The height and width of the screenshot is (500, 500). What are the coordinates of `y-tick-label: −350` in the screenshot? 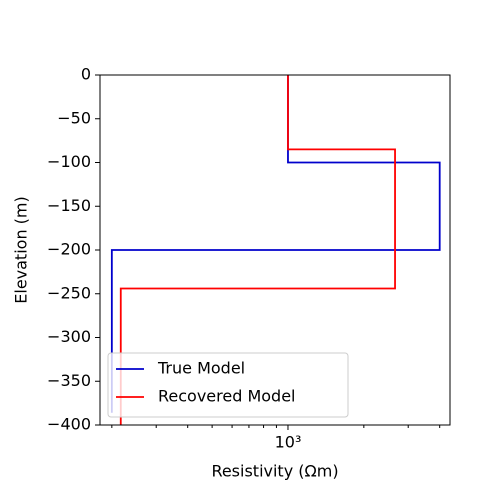 It's located at (69, 380).